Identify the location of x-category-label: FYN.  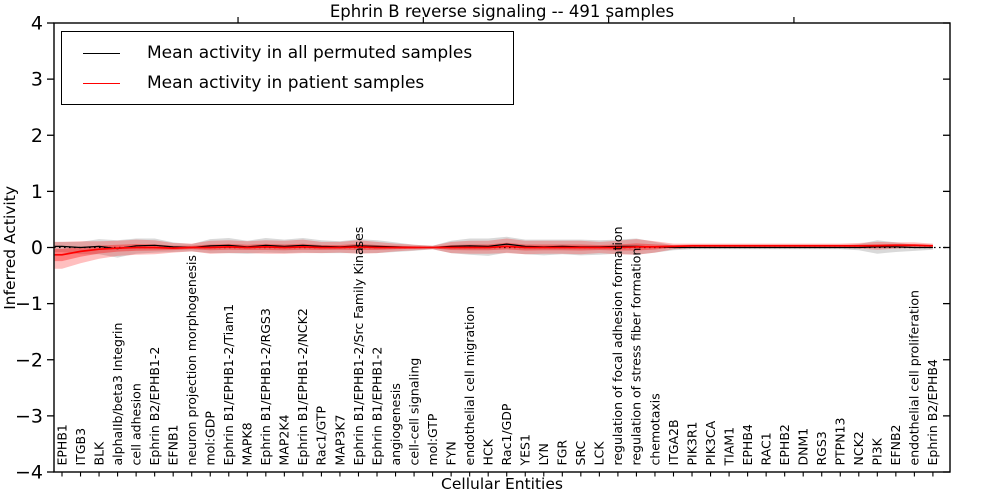
(450, 453).